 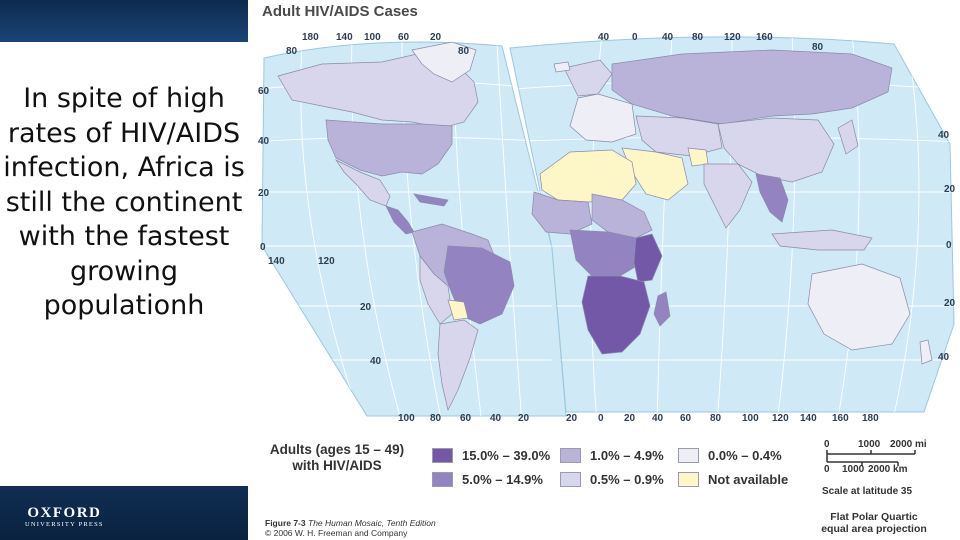 I want to click on legend-item: 0.0% – 0.4%, so click(x=730, y=455).